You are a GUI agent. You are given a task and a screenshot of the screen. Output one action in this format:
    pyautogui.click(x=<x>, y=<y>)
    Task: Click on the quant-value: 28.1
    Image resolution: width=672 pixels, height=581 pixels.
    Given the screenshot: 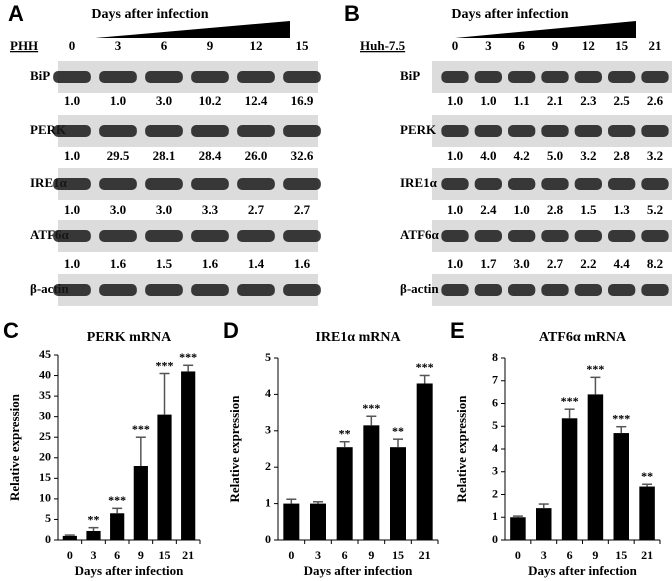 What is the action you would take?
    pyautogui.click(x=164, y=155)
    